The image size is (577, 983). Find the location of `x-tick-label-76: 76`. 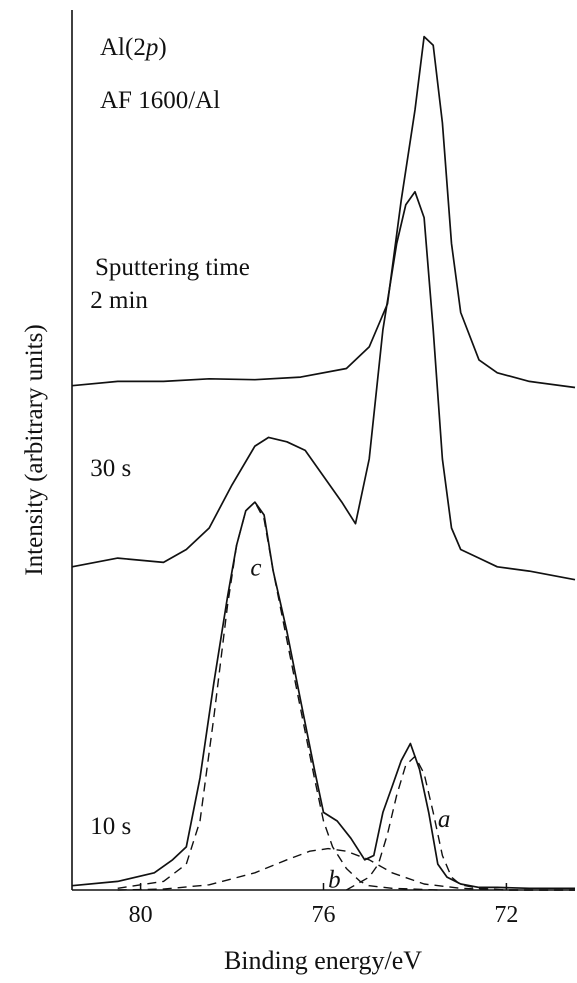

x-tick-label-76: 76 is located at coordinates (324, 915).